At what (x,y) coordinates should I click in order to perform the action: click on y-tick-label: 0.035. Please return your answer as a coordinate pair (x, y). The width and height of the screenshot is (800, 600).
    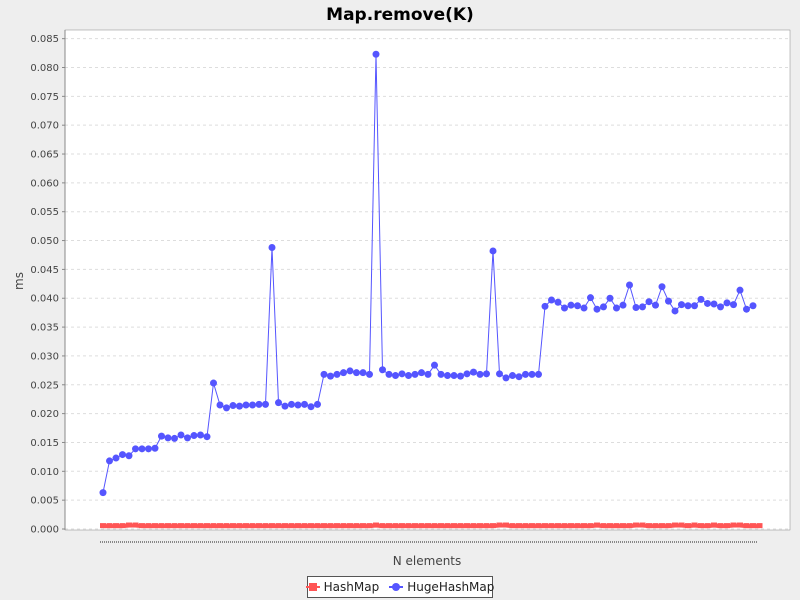
    Looking at the image, I should click on (44, 328).